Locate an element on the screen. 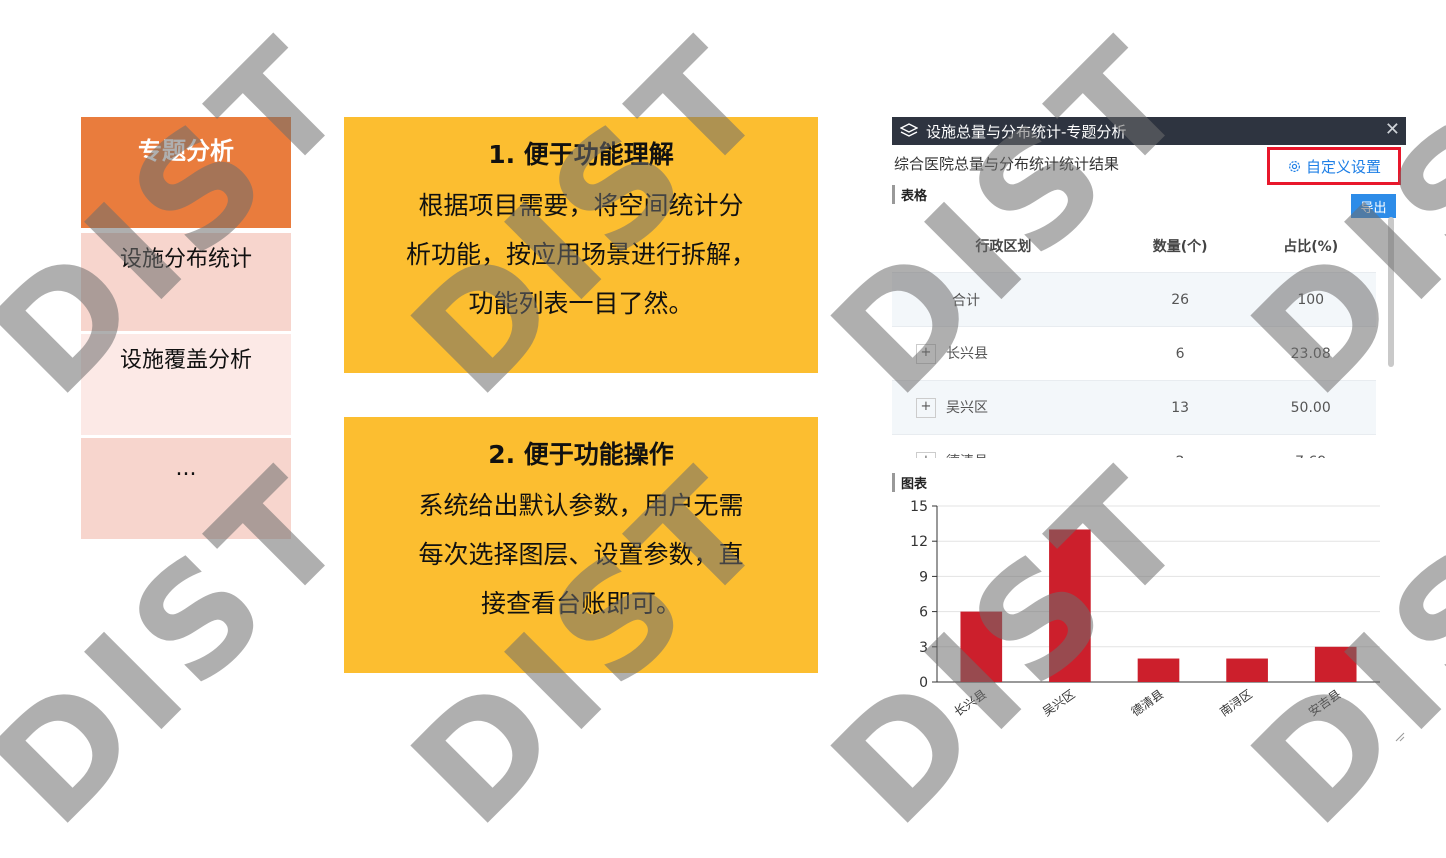 Image resolution: width=1446 pixels, height=858 pixels. menu-item-facility-coverage: 设施覆盖分析 is located at coordinates (186, 384).